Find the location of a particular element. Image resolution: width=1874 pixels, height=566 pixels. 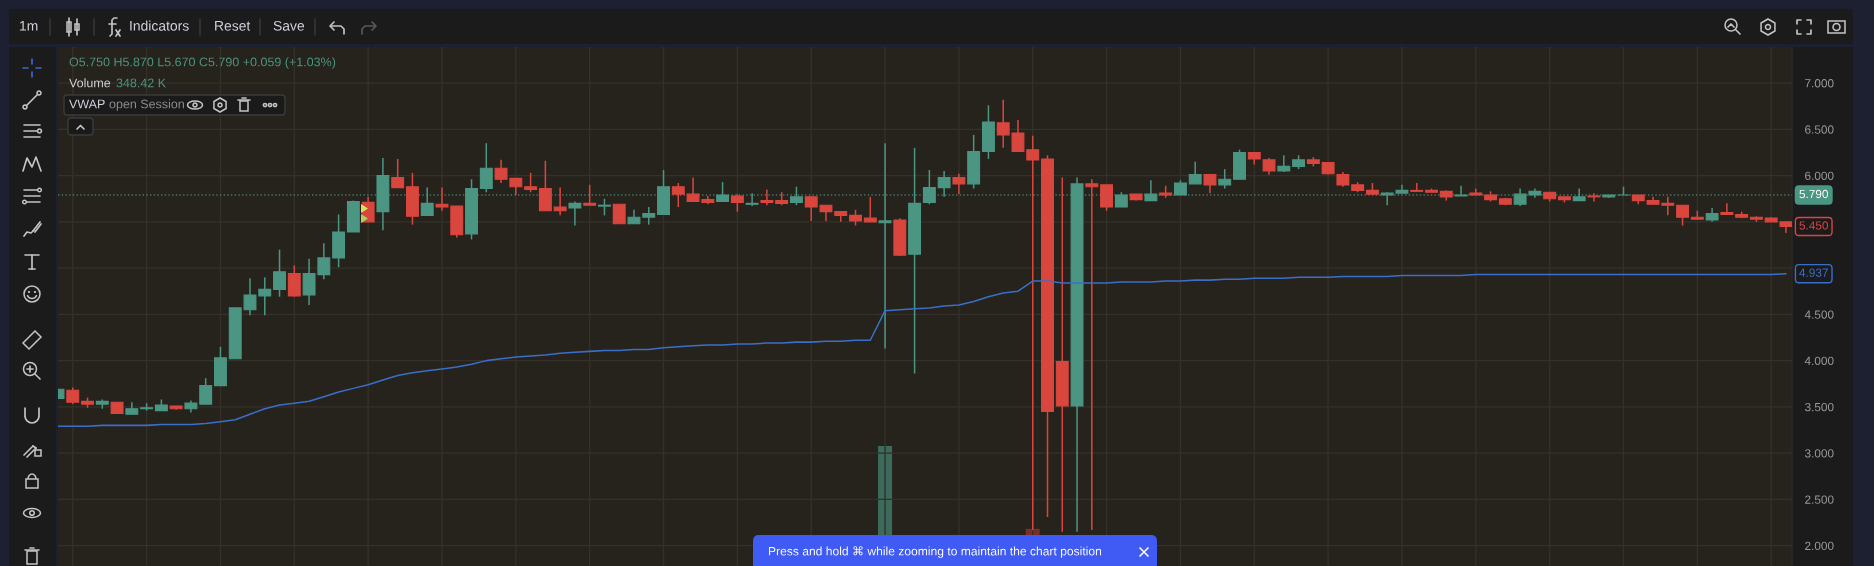

y-tick-label: 4.500 is located at coordinates (1819, 314).